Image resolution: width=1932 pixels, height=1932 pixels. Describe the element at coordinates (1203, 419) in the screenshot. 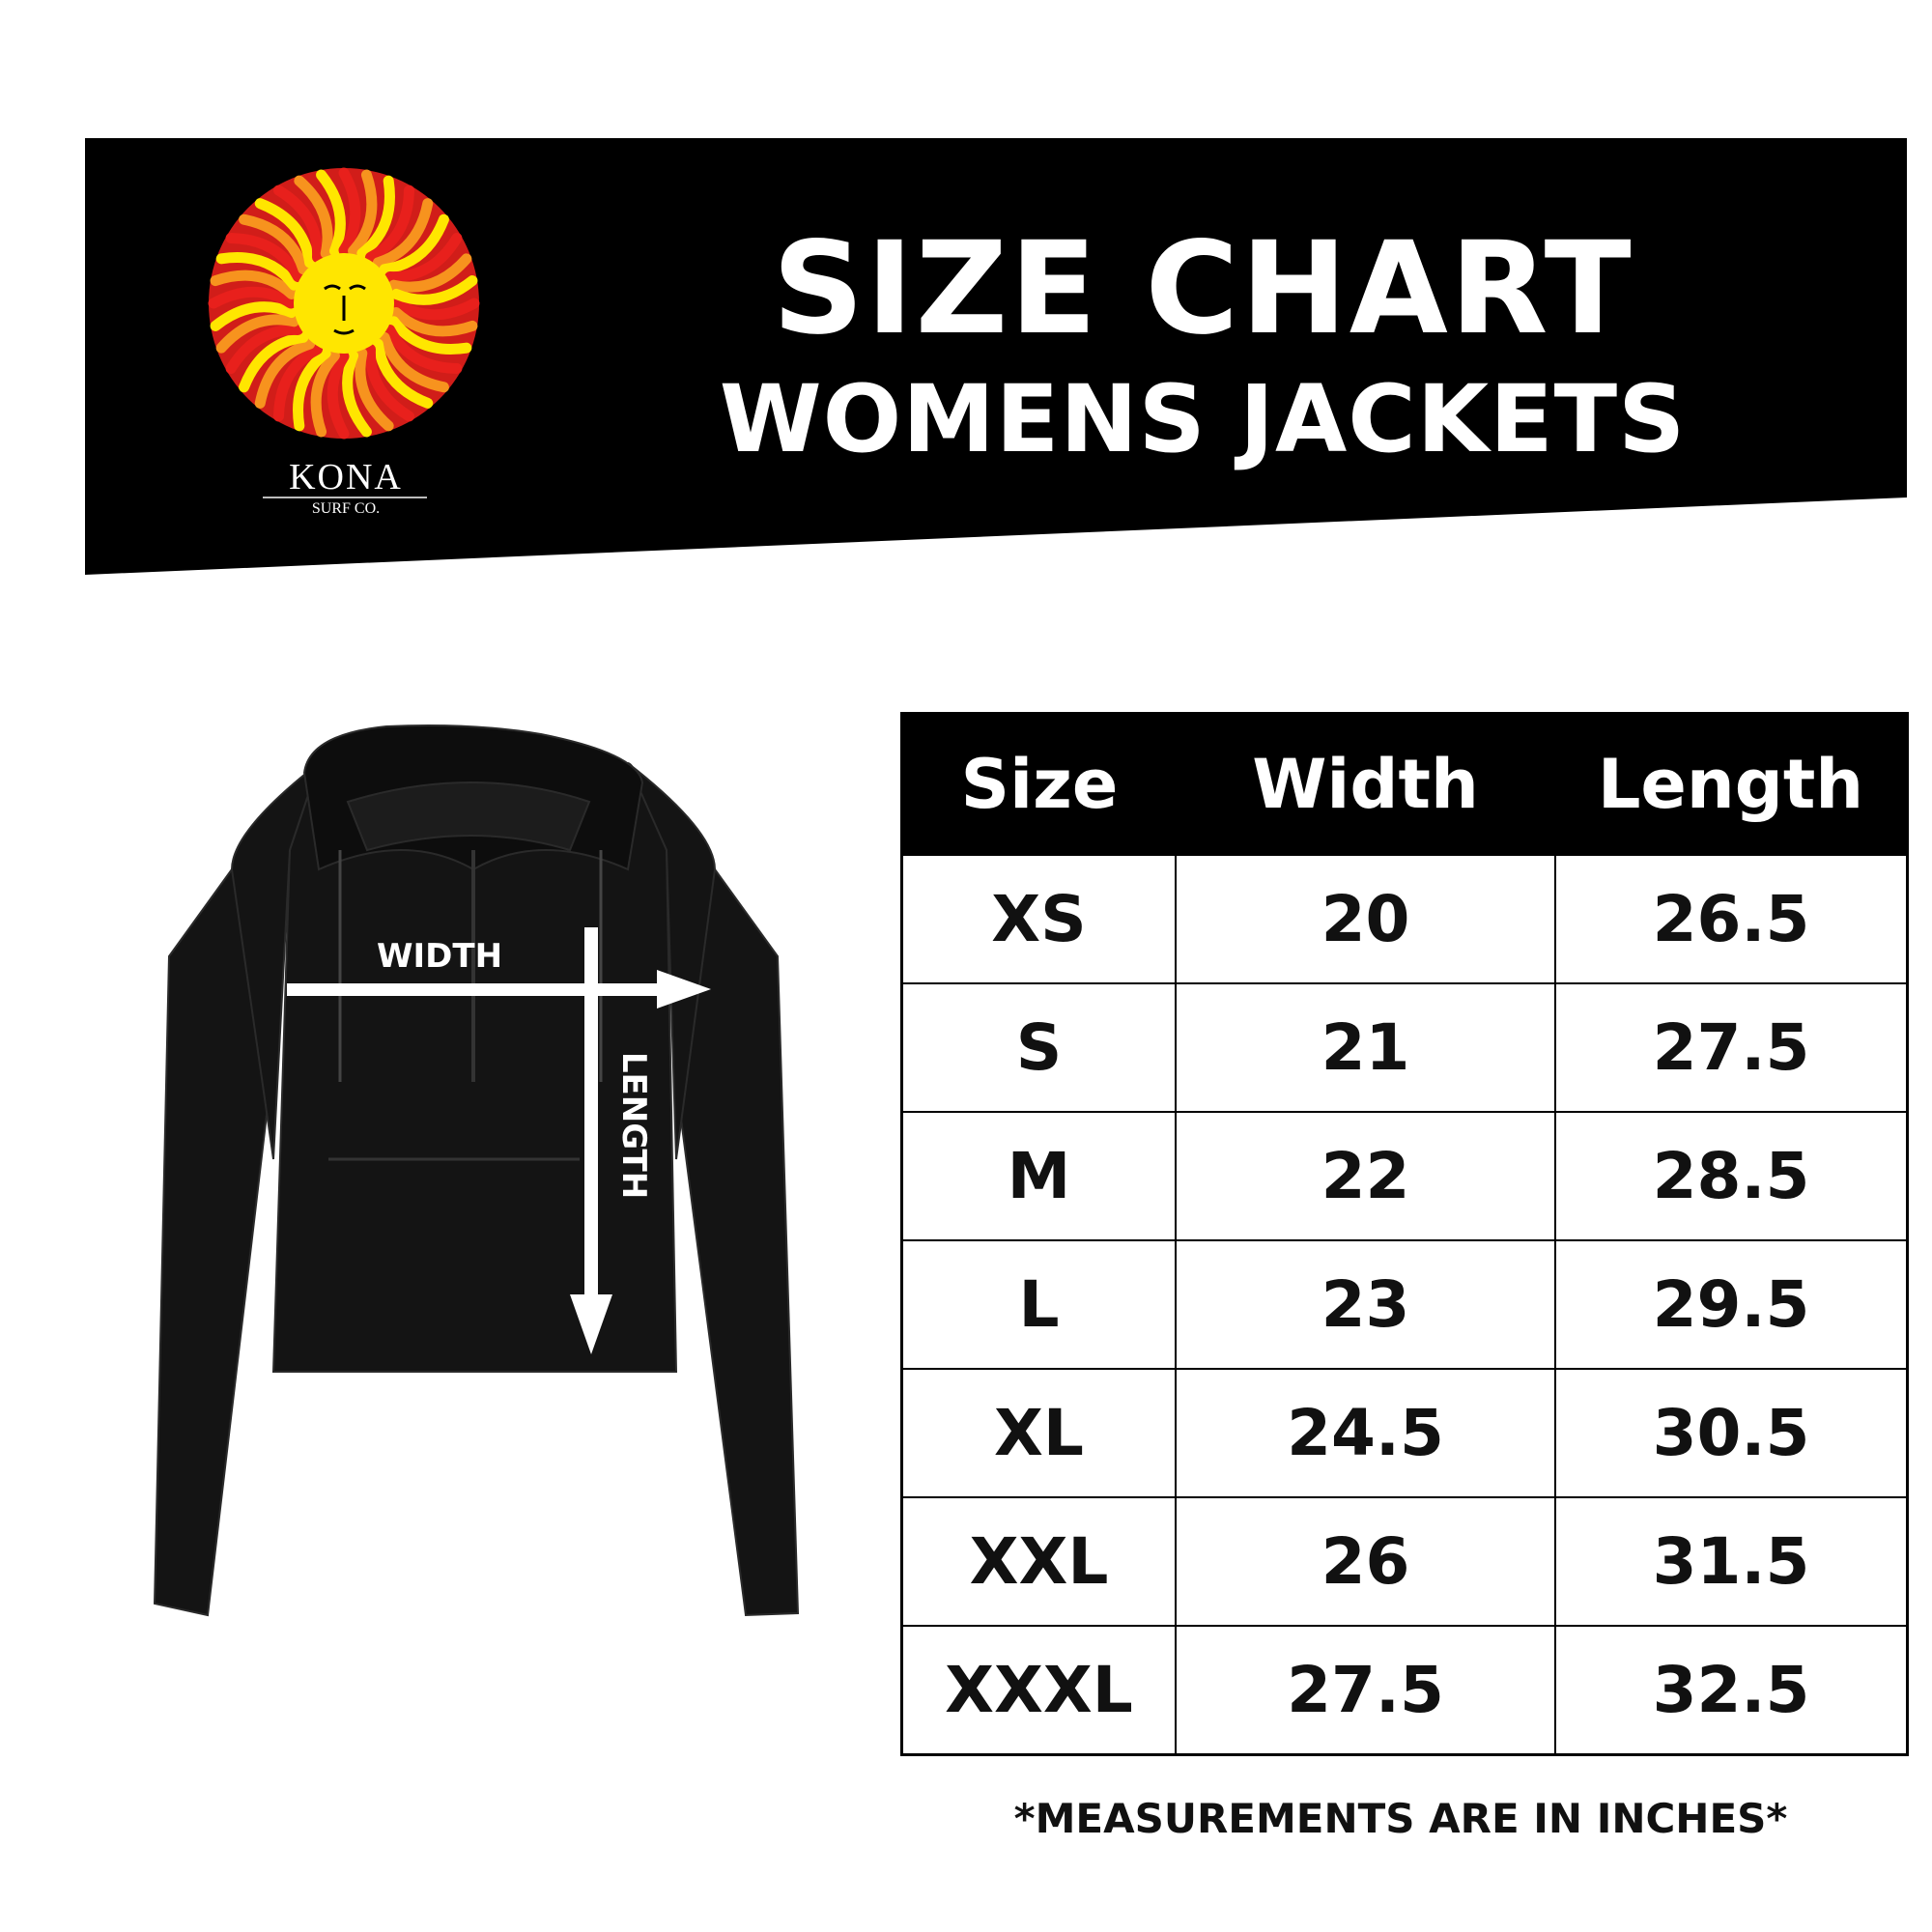

I see `page-subtitle: WOMENS JACKETS` at that location.